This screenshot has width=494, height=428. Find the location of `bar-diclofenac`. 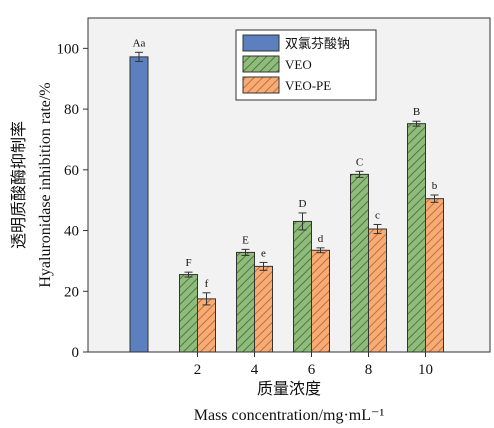

bar-diclofenac is located at coordinates (139, 204).